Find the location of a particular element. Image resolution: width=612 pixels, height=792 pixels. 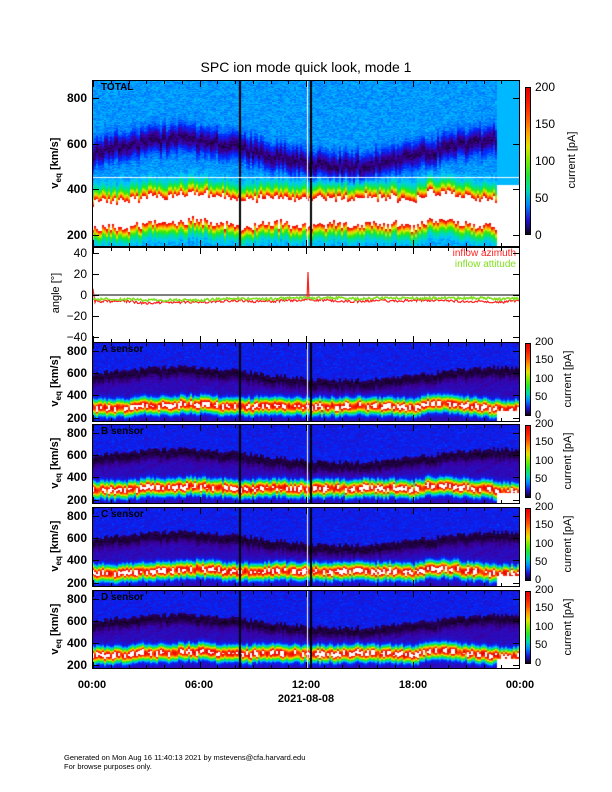

panel-b: B sensor is located at coordinates (306, 464).